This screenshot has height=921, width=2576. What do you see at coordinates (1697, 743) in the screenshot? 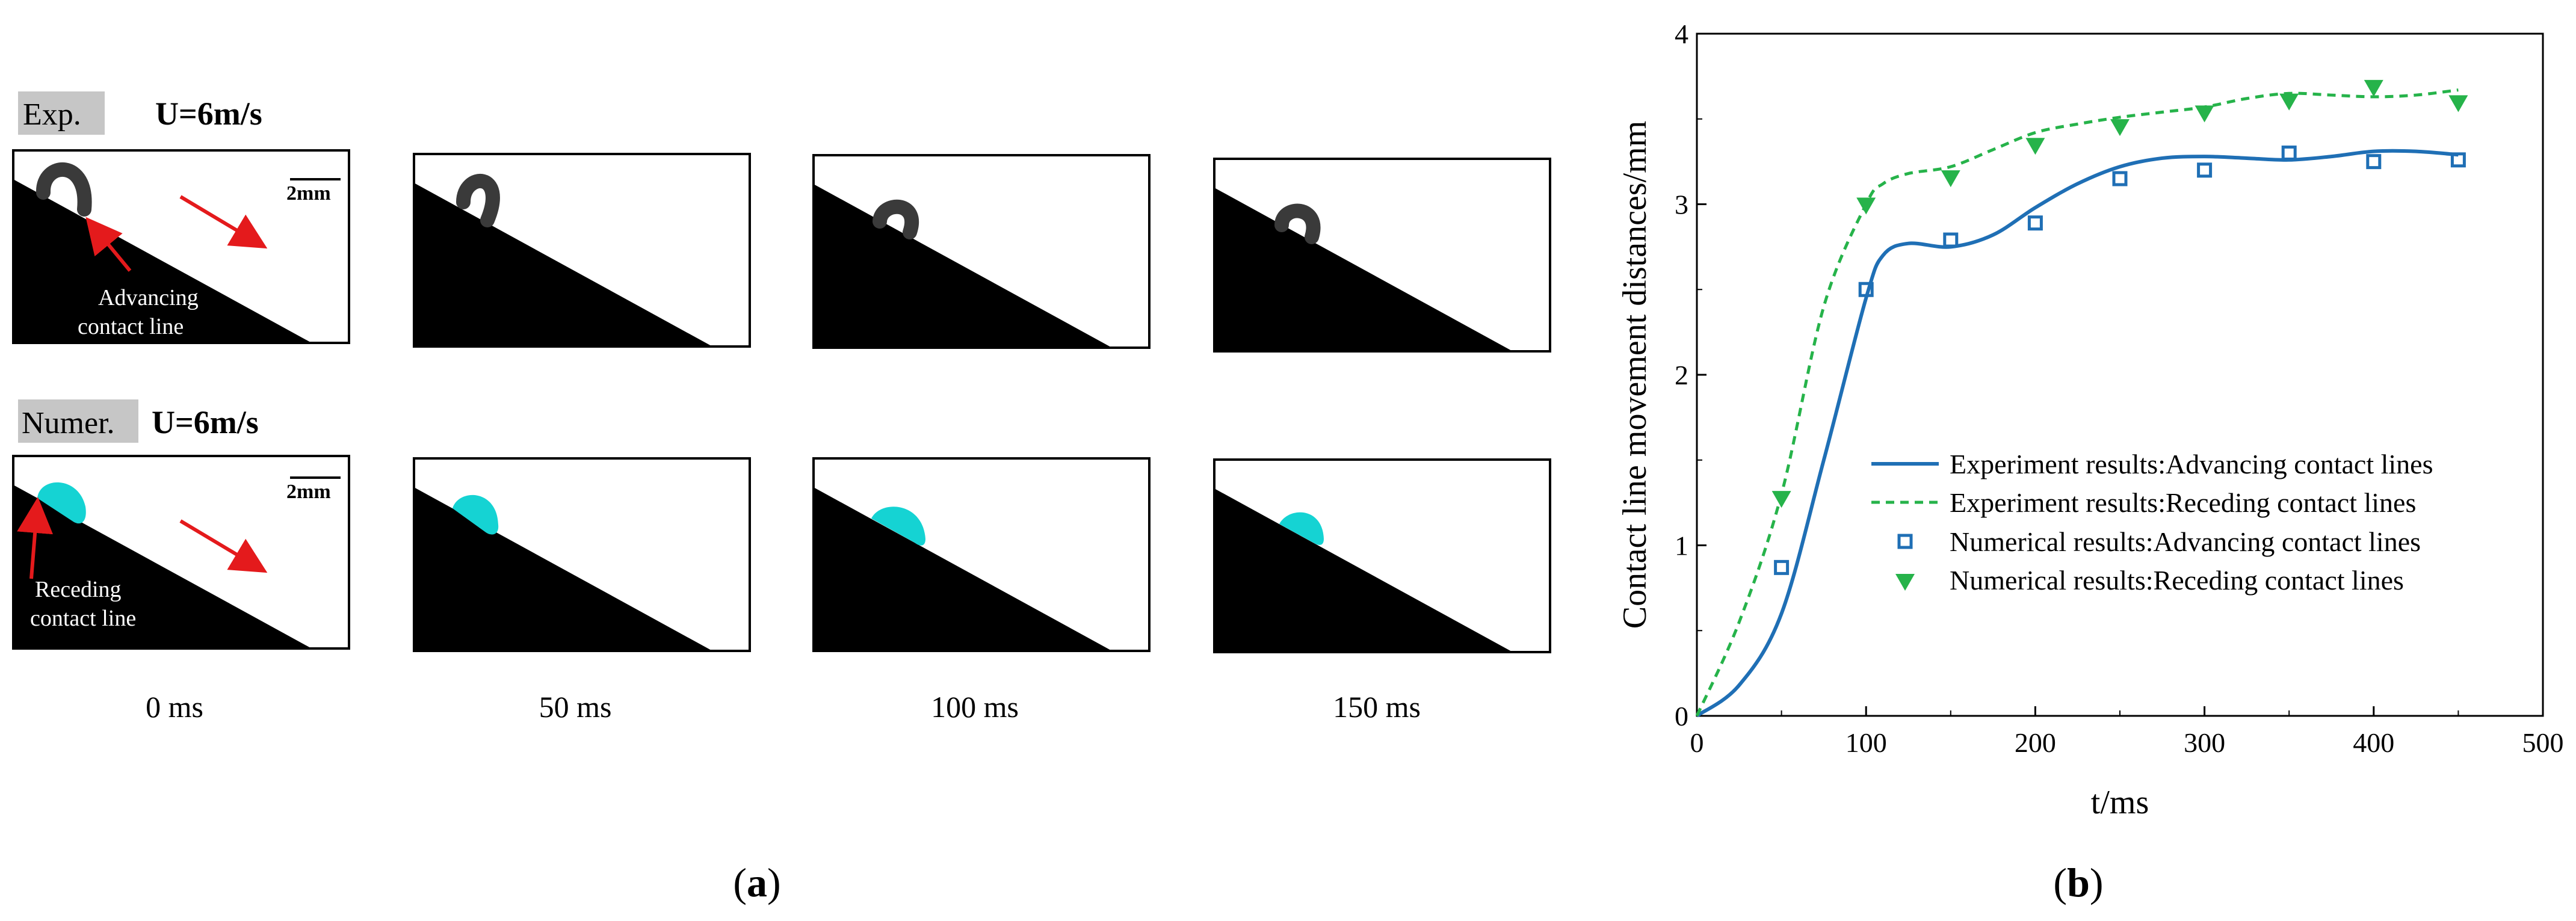
I see `x-tick-label: 0` at bounding box center [1697, 743].